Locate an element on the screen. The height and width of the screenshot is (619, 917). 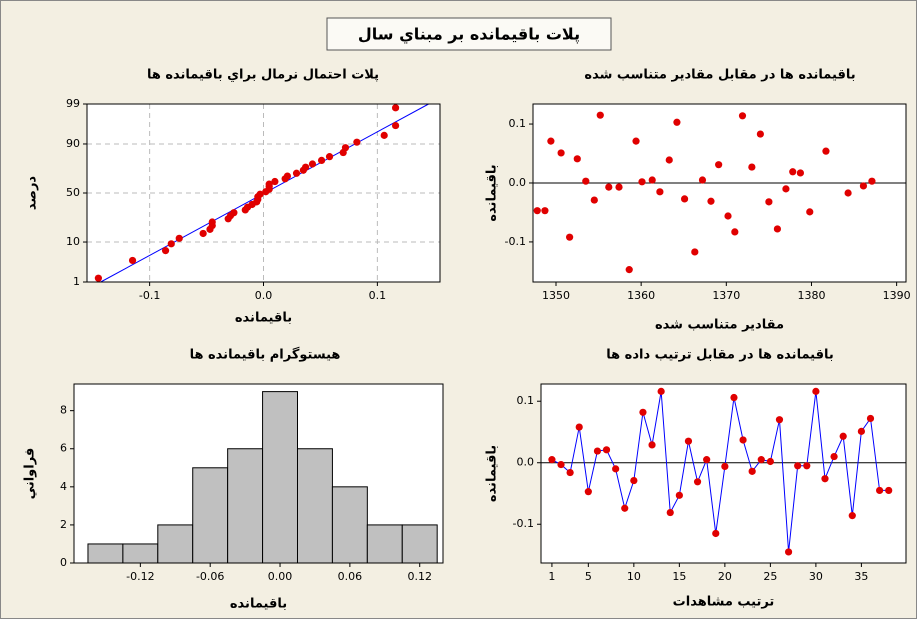
y-tick-label: 6 is located at coordinates (63, 448).